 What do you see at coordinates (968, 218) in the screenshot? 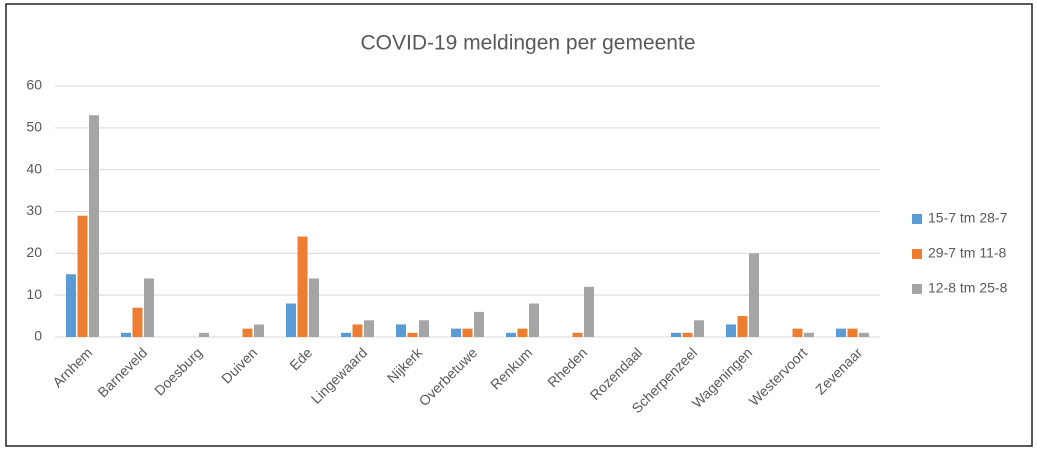
I see `legend-label: 15-7 tm 28-7` at bounding box center [968, 218].